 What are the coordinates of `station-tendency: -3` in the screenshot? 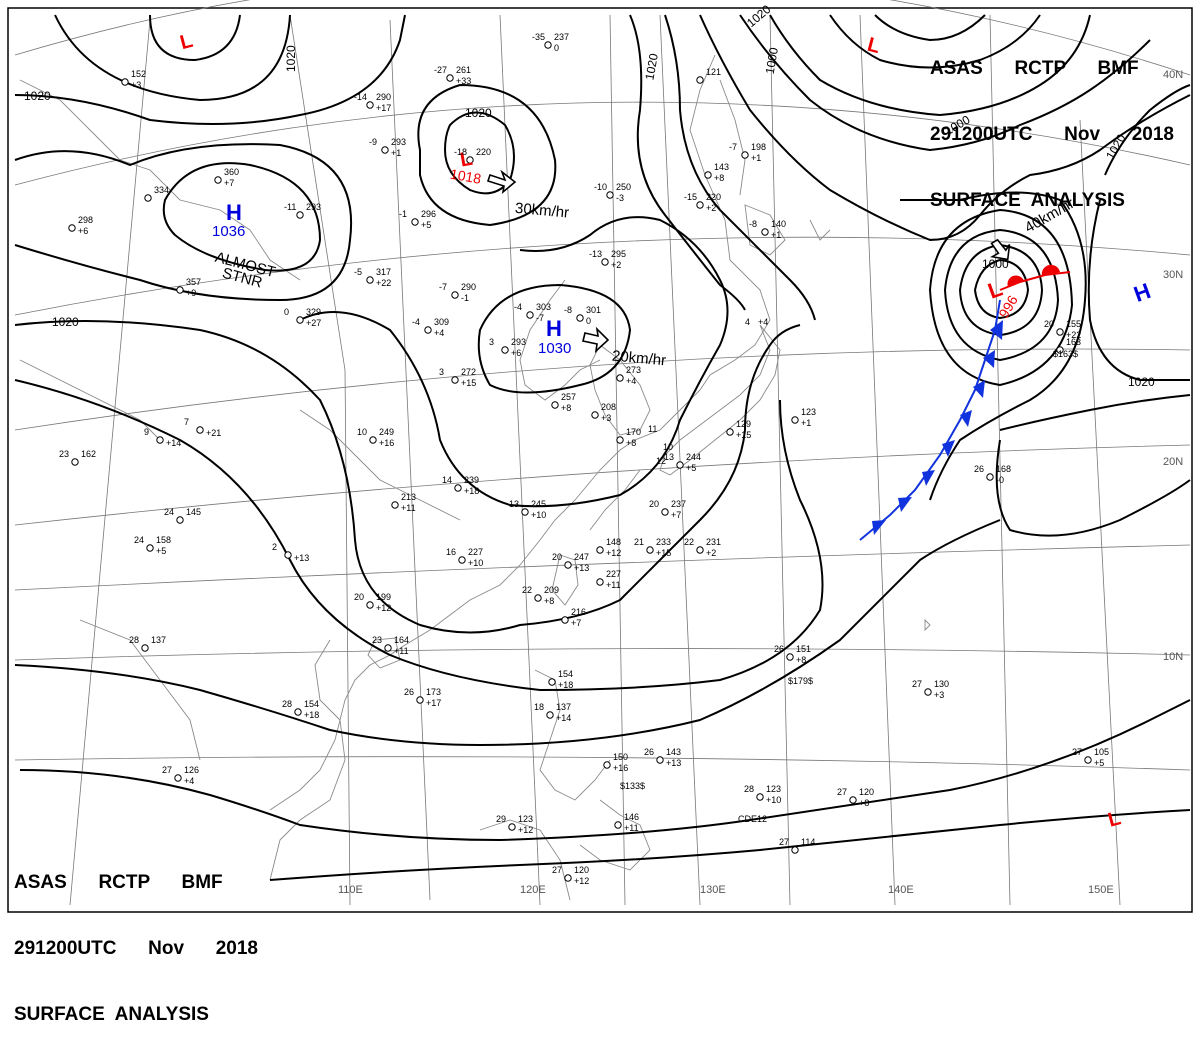 It's located at (620, 198).